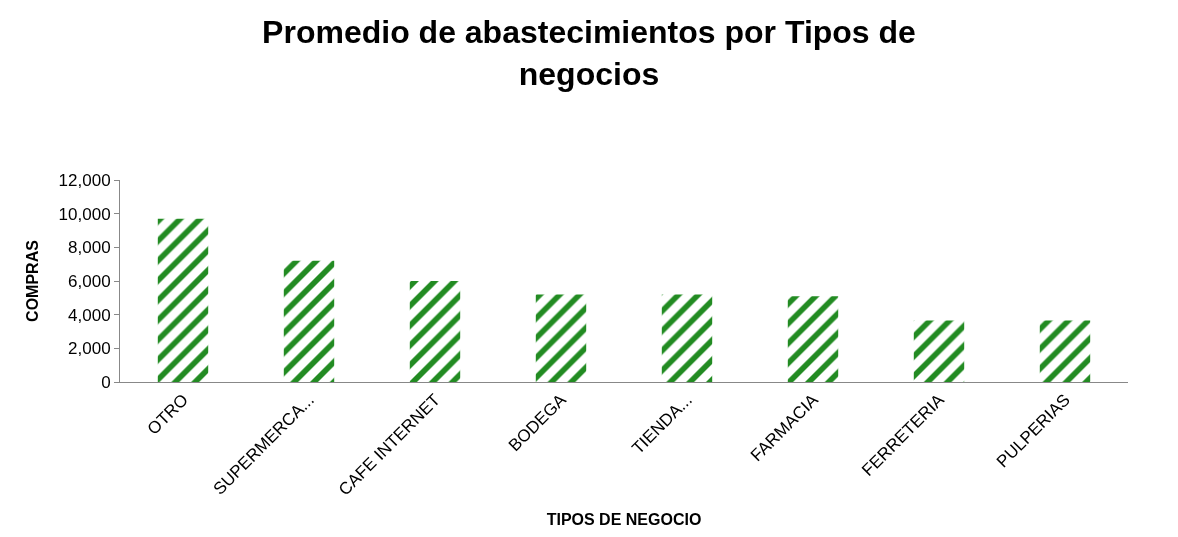 The height and width of the screenshot is (537, 1178). Describe the element at coordinates (89, 349) in the screenshot. I see `y-tick-label: 2,000` at that location.